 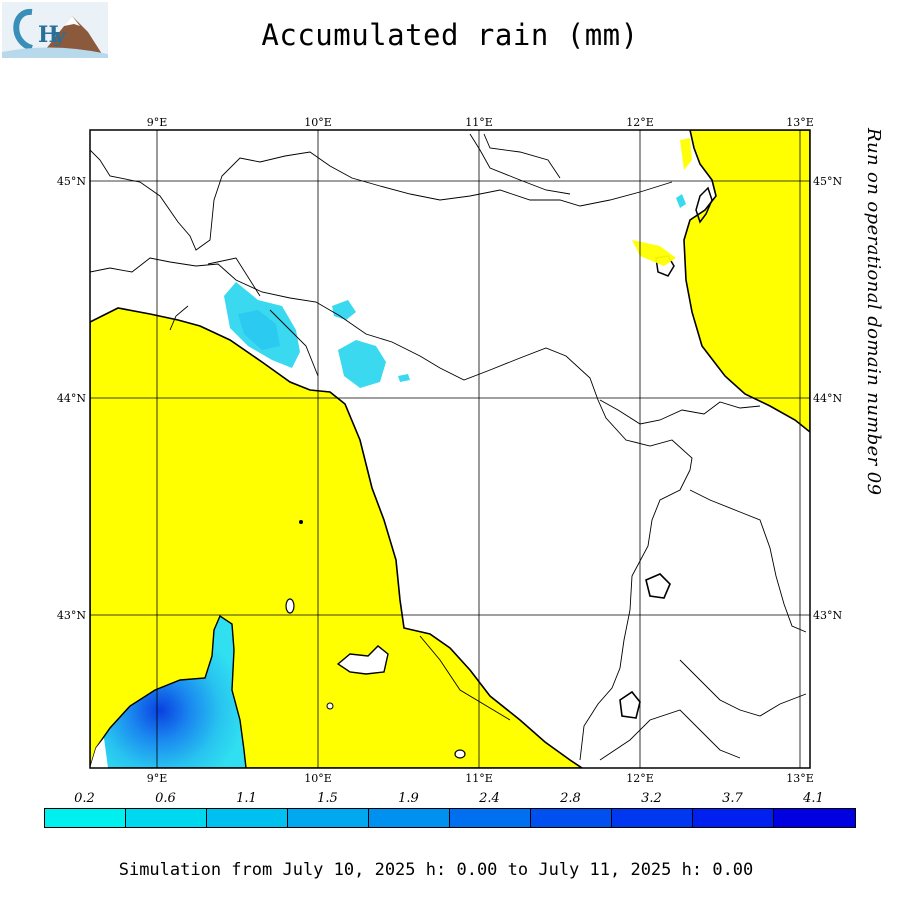 I want to click on colorbar-value: 2.8, so click(x=570, y=798).